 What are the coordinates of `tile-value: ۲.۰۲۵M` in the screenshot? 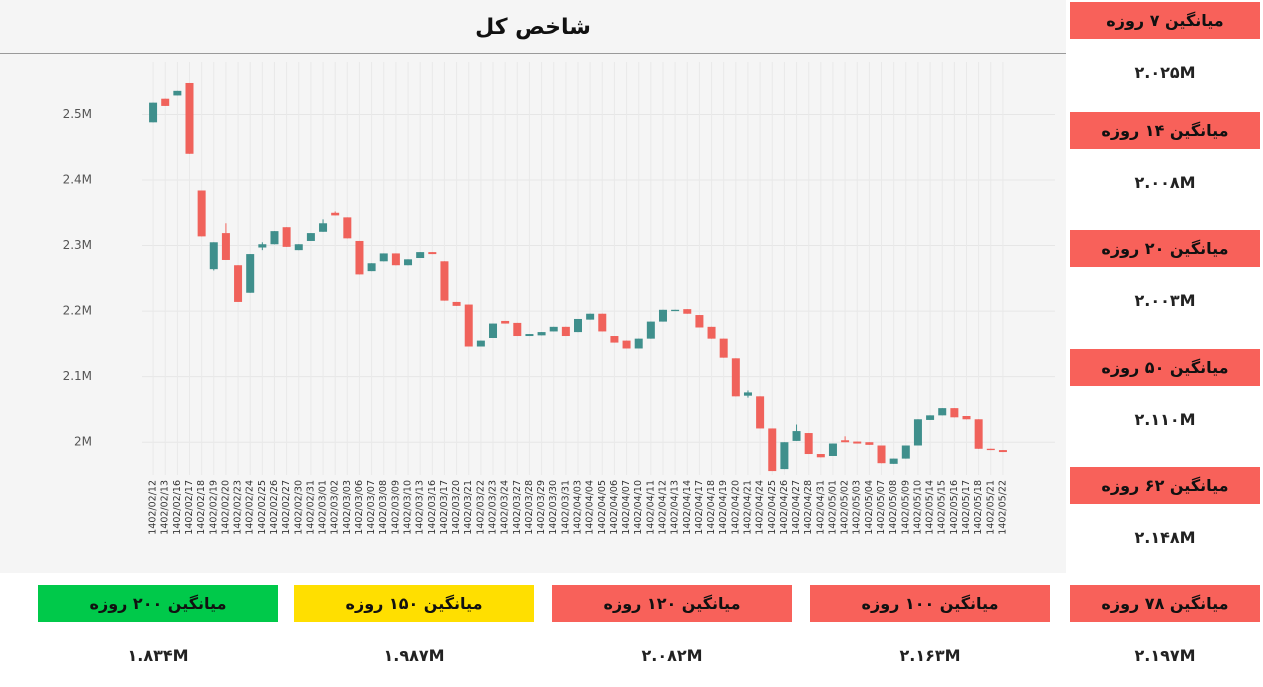 It's located at (1165, 72).